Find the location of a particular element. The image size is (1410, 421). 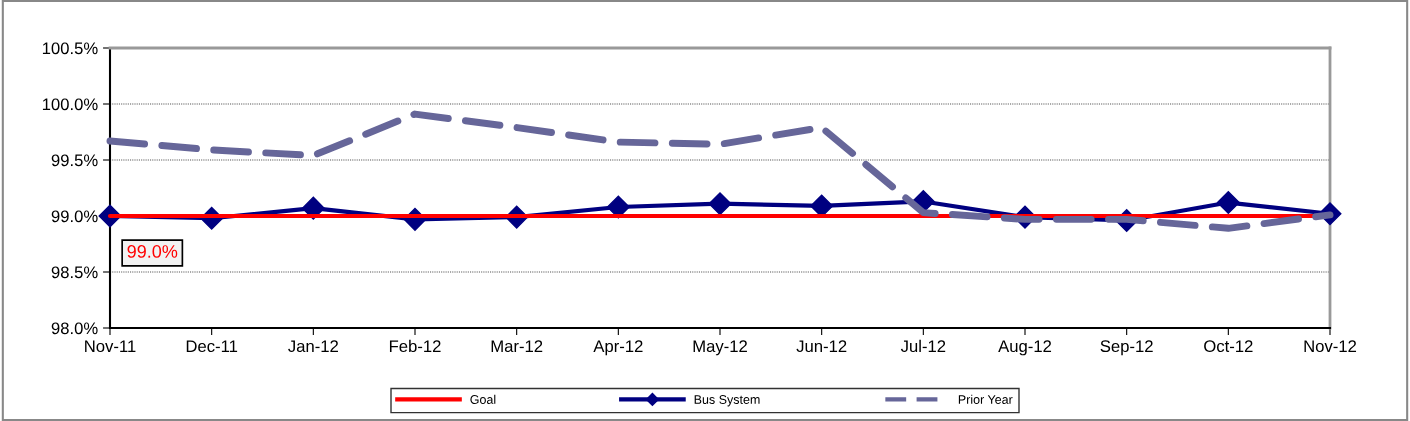

x-tick-label: Dec-11 is located at coordinates (212, 346).